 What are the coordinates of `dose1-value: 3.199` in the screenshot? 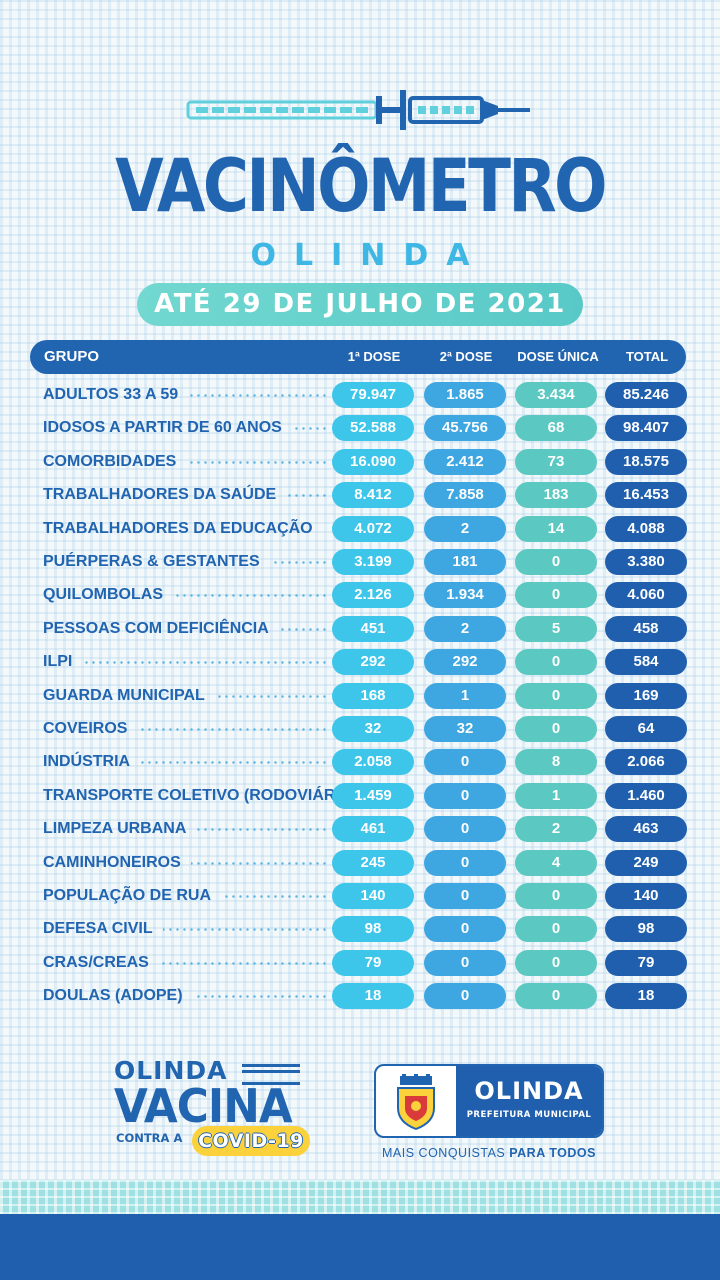 It's located at (373, 562).